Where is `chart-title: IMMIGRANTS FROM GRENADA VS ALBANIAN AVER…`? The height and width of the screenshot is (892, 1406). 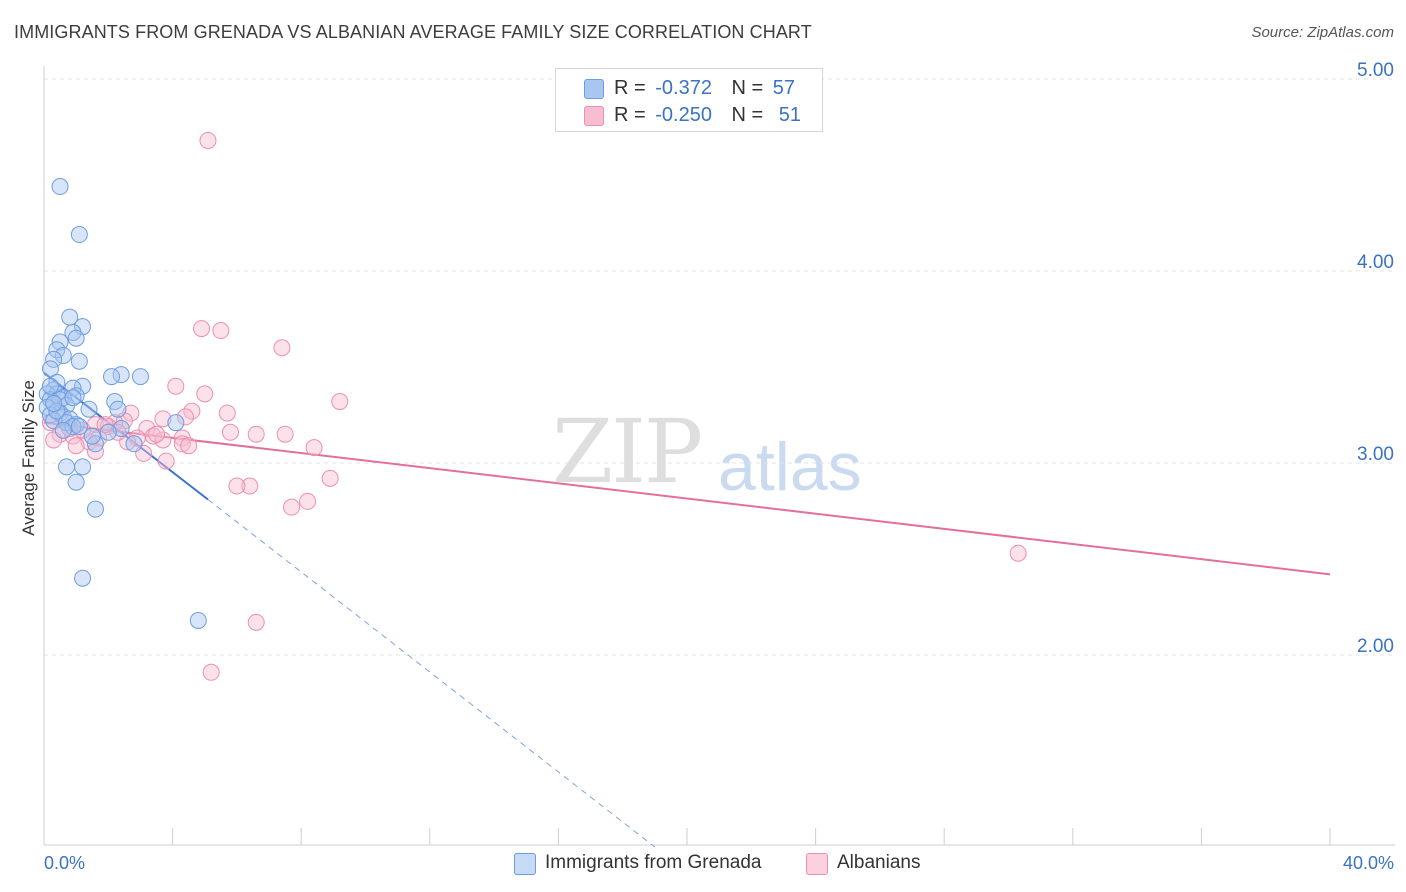
chart-title: IMMIGRANTS FROM GRENADA VS ALBANIAN AVER… is located at coordinates (413, 32).